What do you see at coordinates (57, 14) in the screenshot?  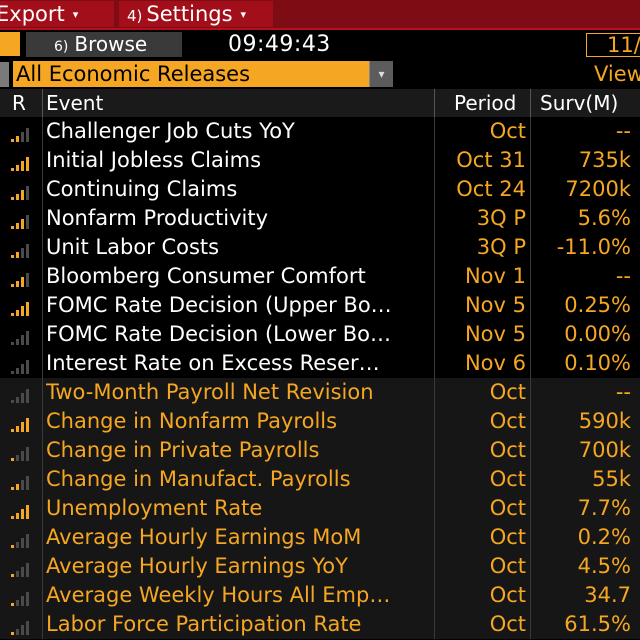 I see `export-menu-button: Export ▾` at bounding box center [57, 14].